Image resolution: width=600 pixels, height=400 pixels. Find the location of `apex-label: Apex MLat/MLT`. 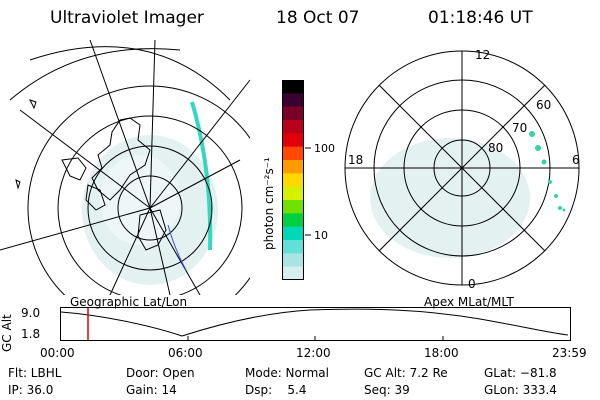

apex-label: Apex MLat/MLT is located at coordinates (469, 302).